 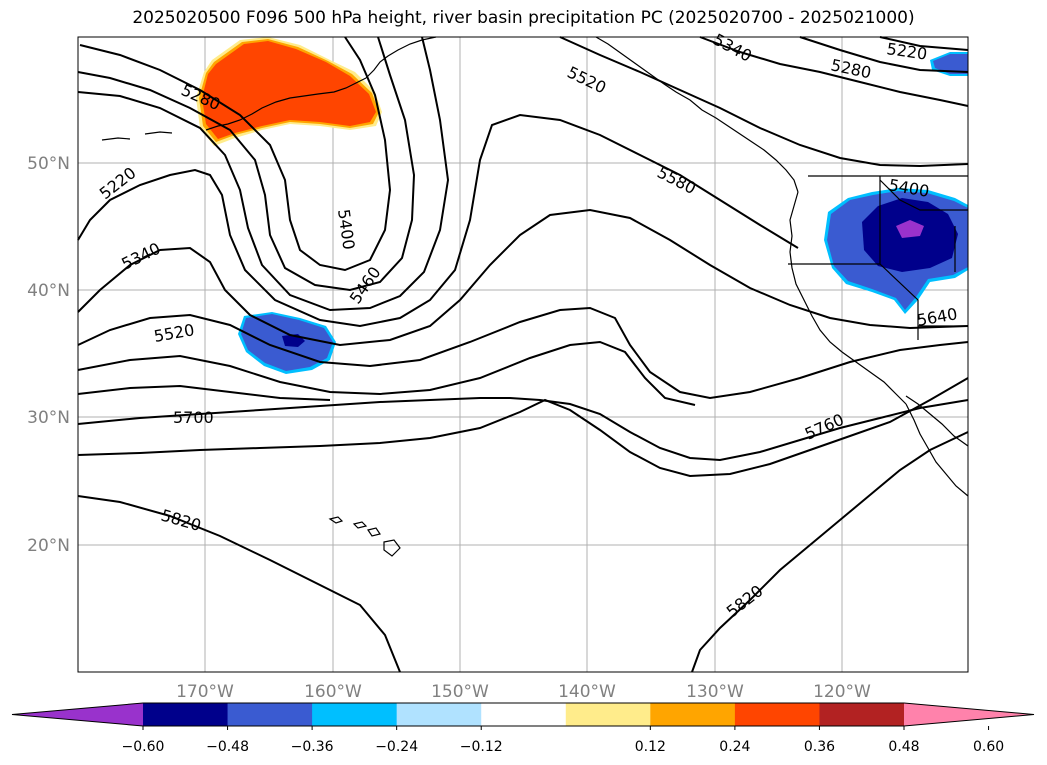 I want to click on lon-tick-label: 160°W, so click(x=333, y=692).